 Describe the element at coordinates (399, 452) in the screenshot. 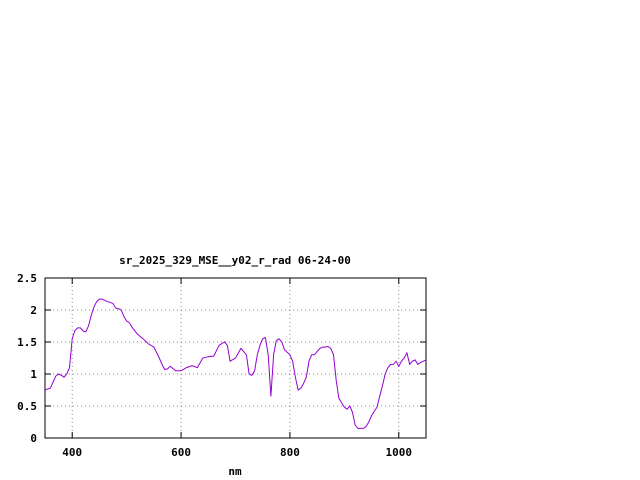

I see `x-tick-label: 1000` at that location.